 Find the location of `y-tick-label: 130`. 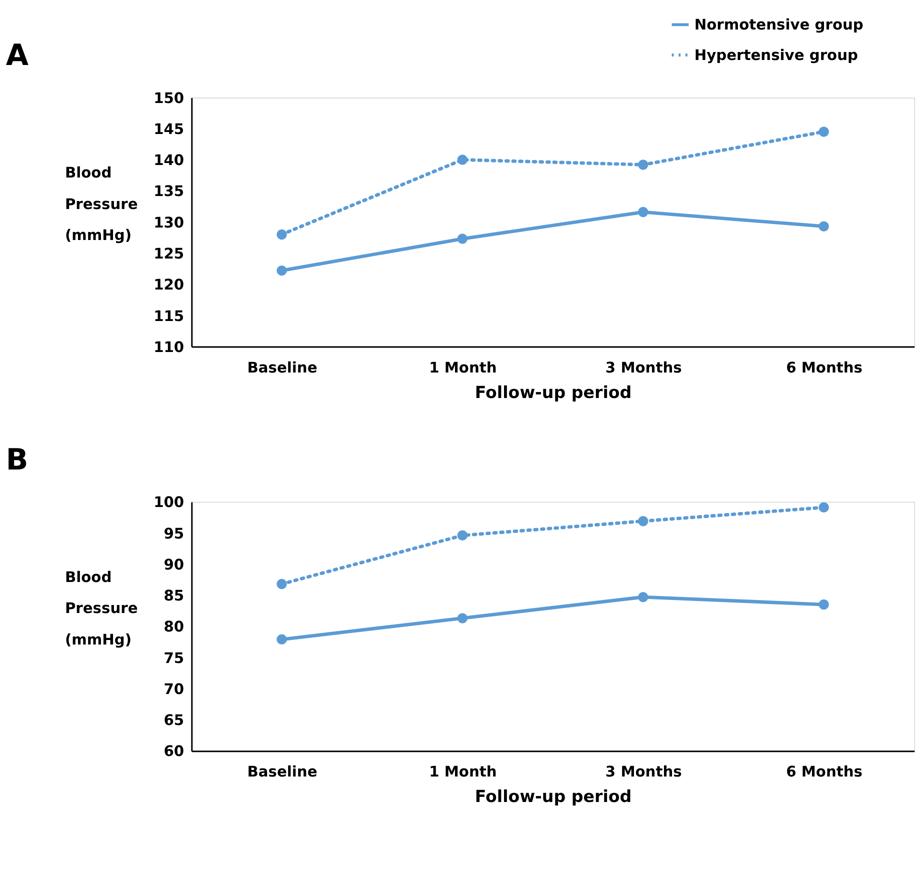

y-tick-label: 130 is located at coordinates (169, 223).